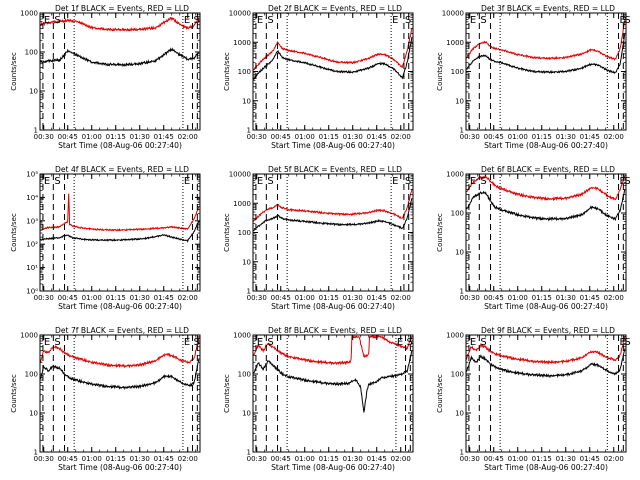 The image size is (640, 480). I want to click on y-tick-label: 10000, so click(240, 14).